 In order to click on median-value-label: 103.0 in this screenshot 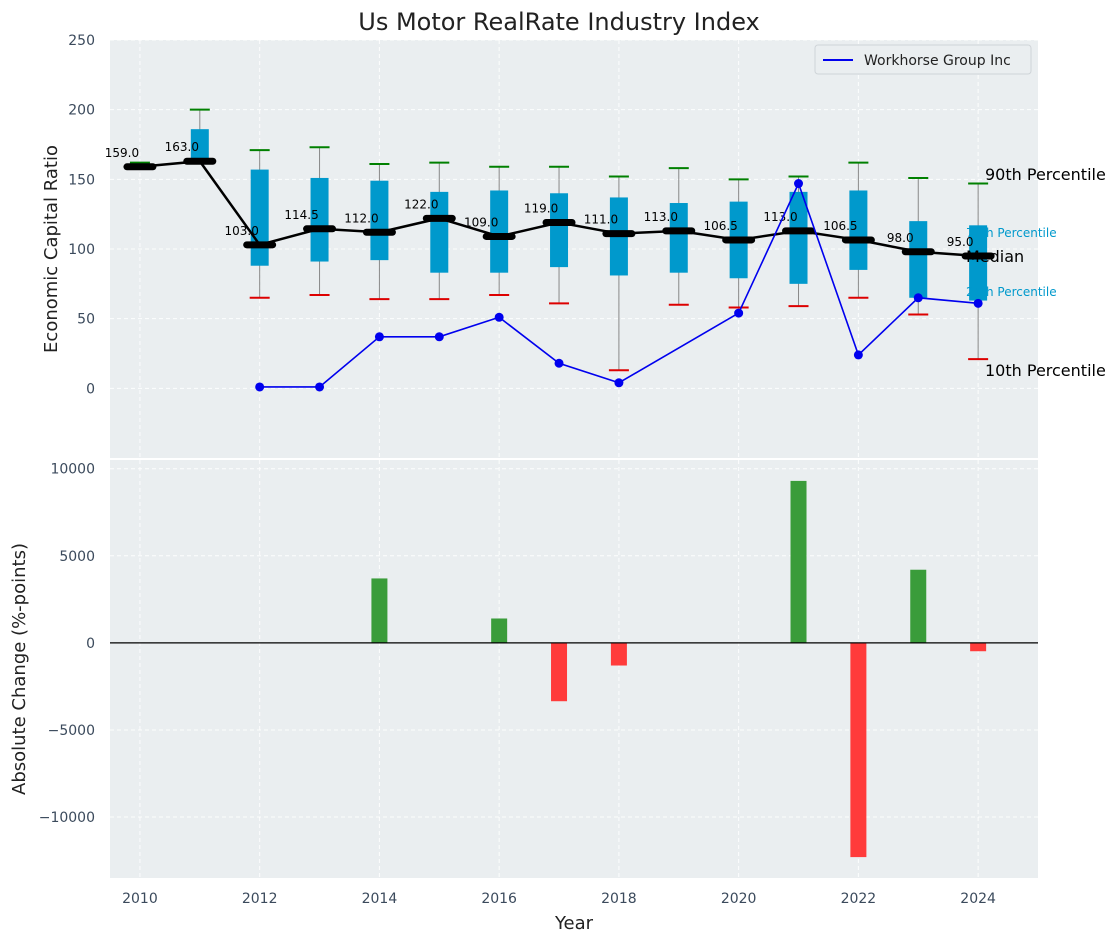, I will do `click(241, 231)`.